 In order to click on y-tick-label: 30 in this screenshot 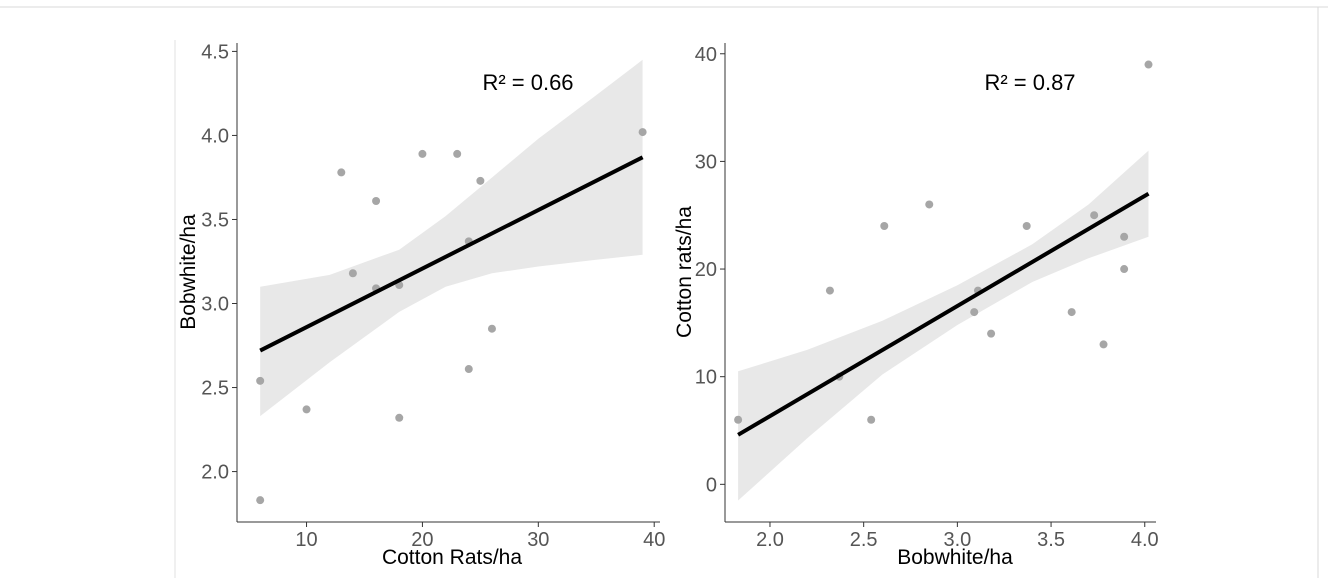, I will do `click(706, 162)`.